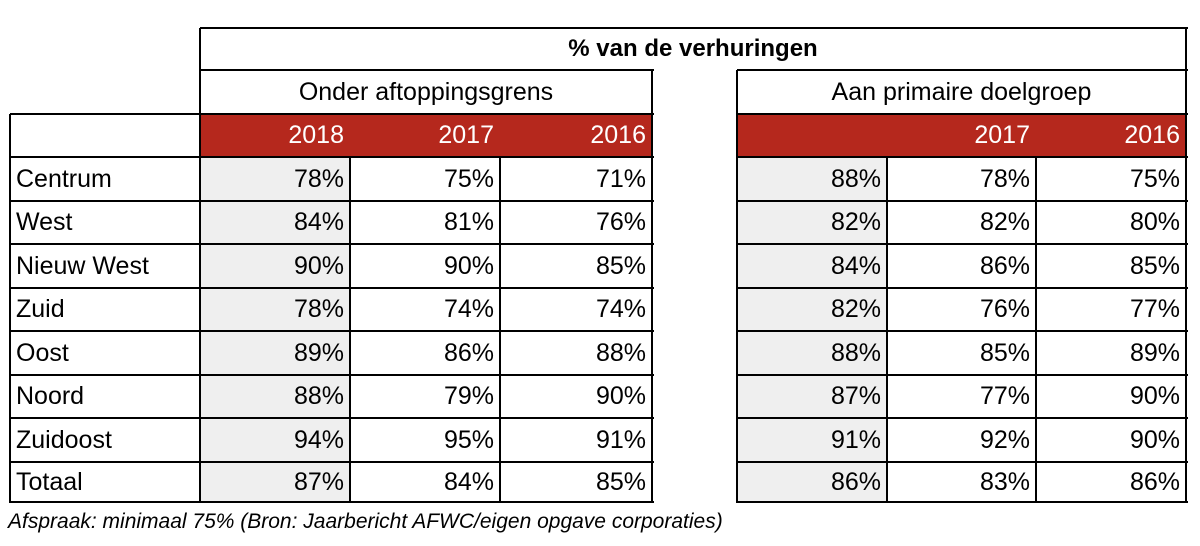 The width and height of the screenshot is (1200, 546). What do you see at coordinates (44, 222) in the screenshot?
I see `region-label: West` at bounding box center [44, 222].